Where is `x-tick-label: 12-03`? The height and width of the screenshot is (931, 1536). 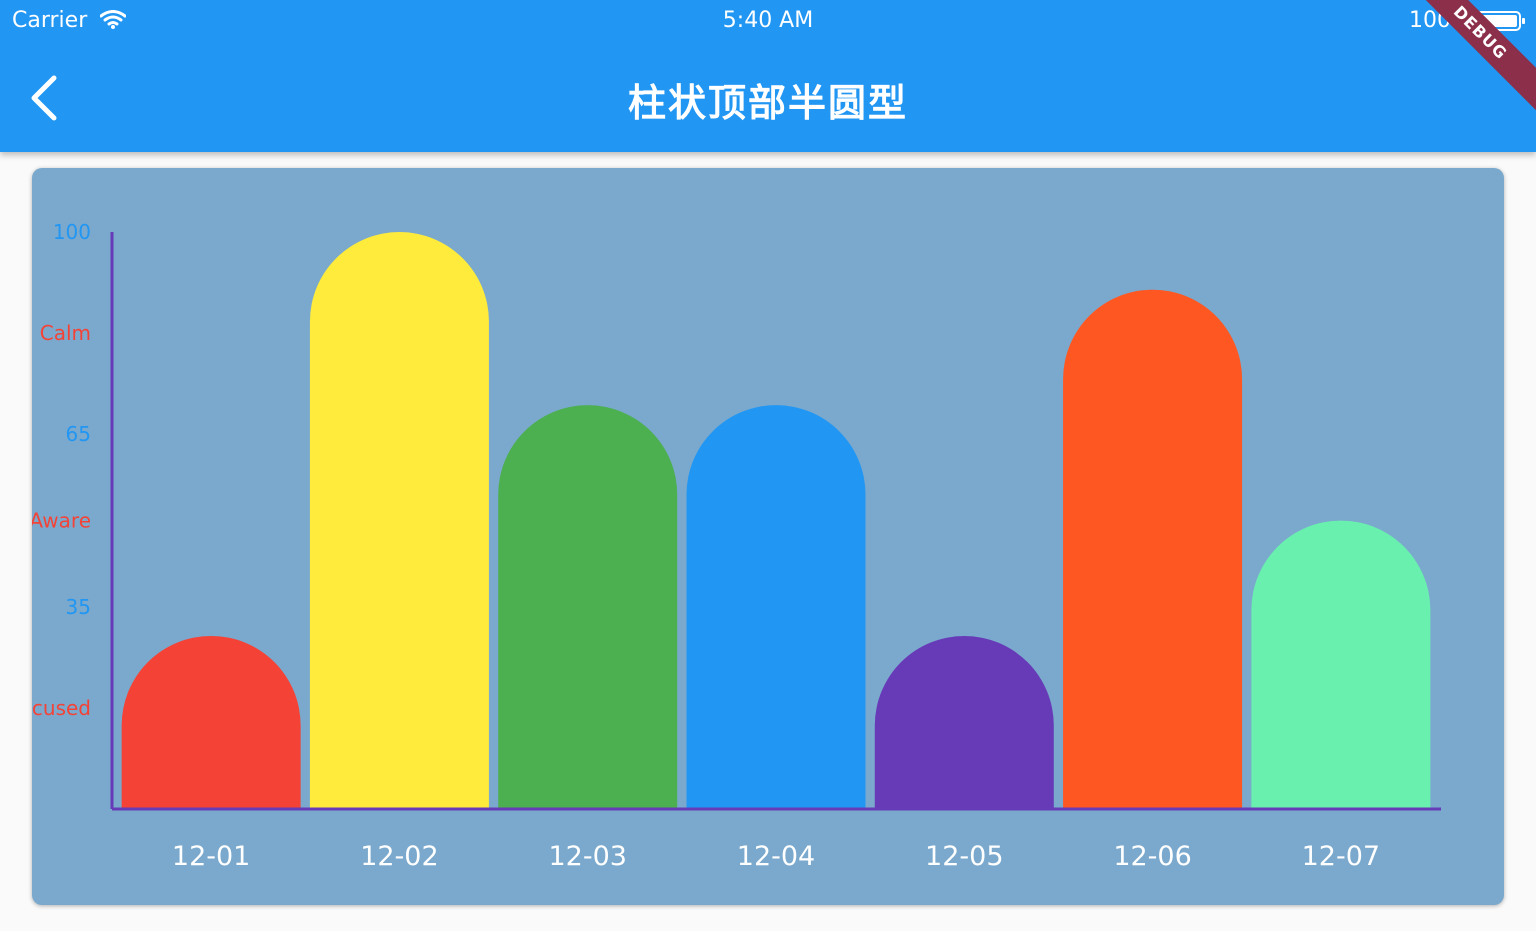 x-tick-label: 12-03 is located at coordinates (587, 856).